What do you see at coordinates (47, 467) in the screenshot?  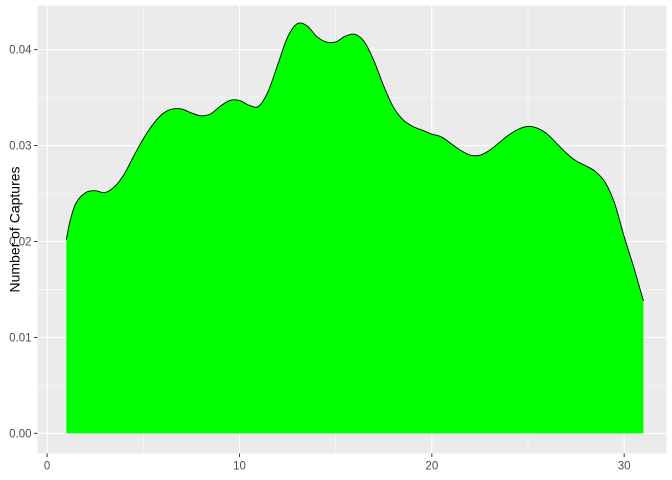 I see `x-tick-label: 0` at bounding box center [47, 467].